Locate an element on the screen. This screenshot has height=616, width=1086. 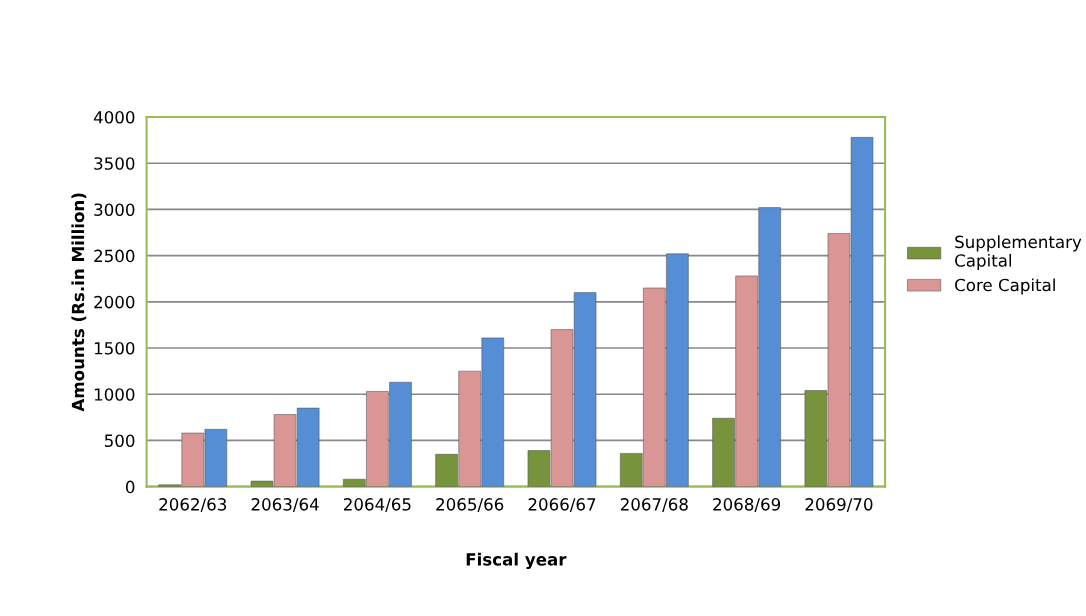
y-tick-label: 1000 is located at coordinates (114, 394).